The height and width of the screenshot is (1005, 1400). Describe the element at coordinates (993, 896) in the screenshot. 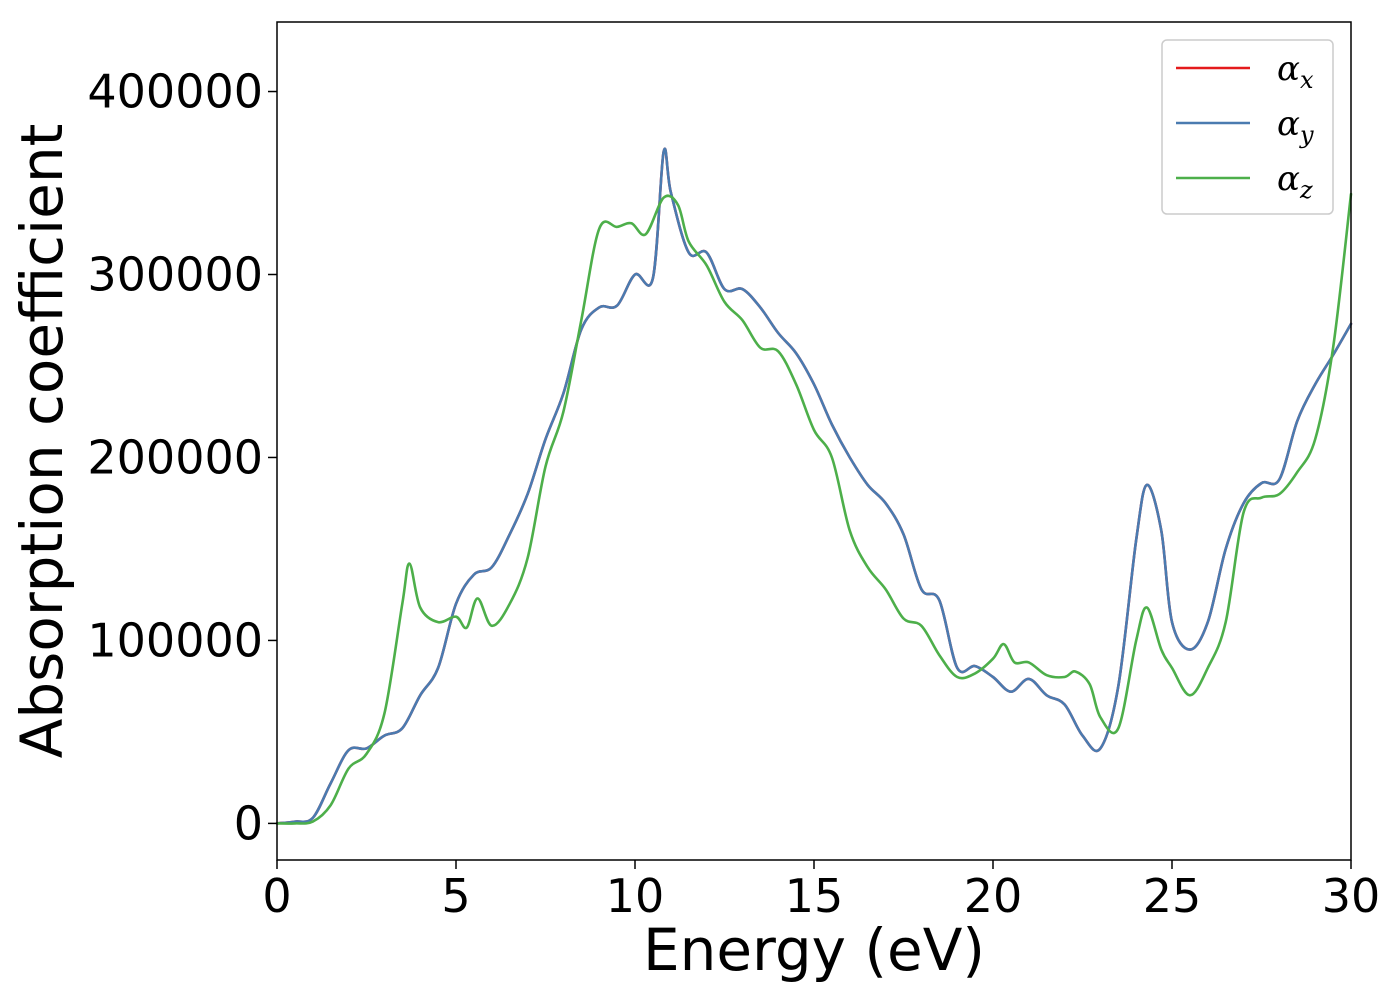

I see `x-tick-label: 20` at that location.